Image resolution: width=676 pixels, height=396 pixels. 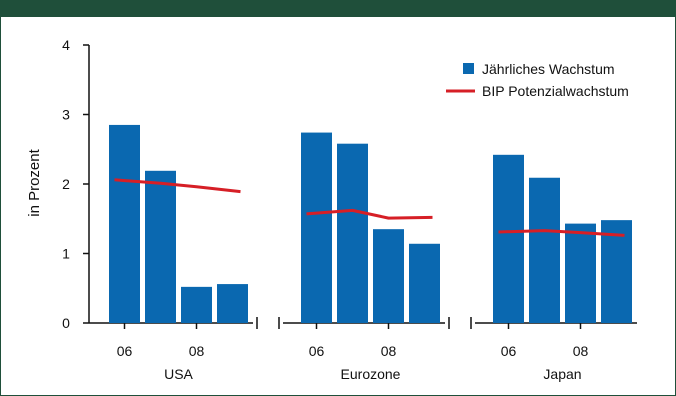 What do you see at coordinates (66, 45) in the screenshot?
I see `y-tick-label: 4` at bounding box center [66, 45].